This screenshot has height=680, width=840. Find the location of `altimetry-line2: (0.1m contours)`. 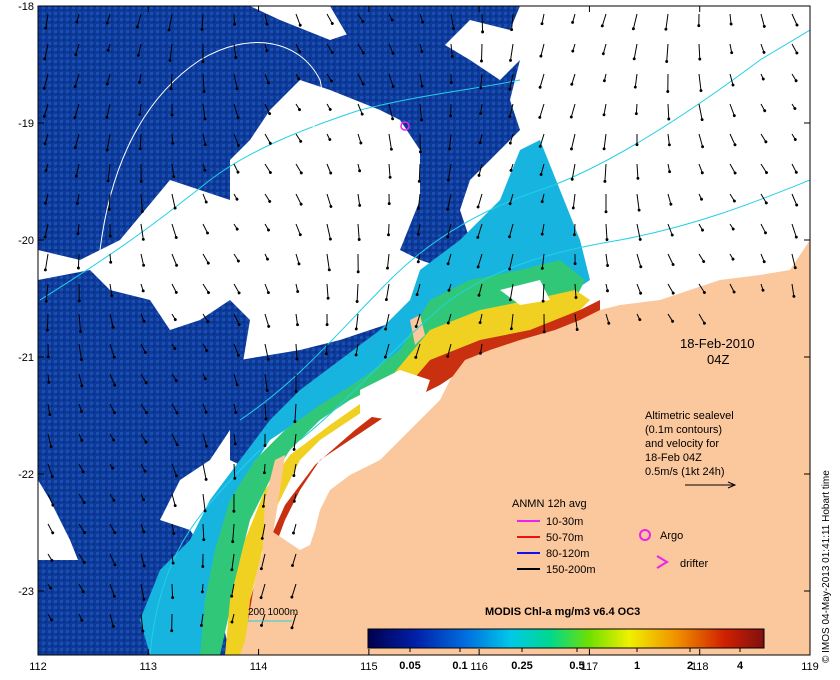

altimetry-line2: (0.1m contours) is located at coordinates (683, 430).